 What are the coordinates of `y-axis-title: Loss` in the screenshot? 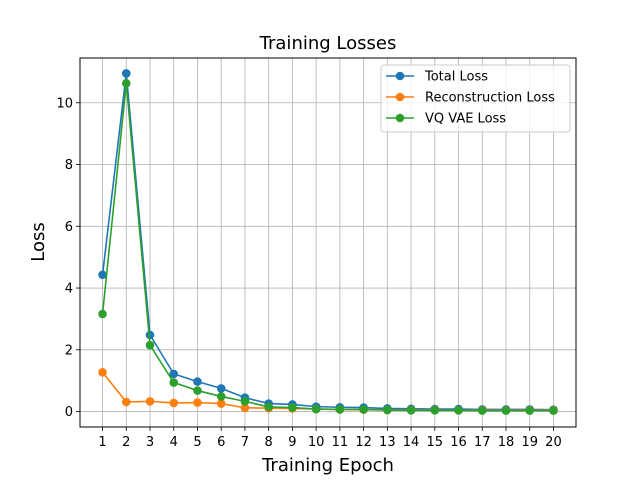 It's located at (38, 241).